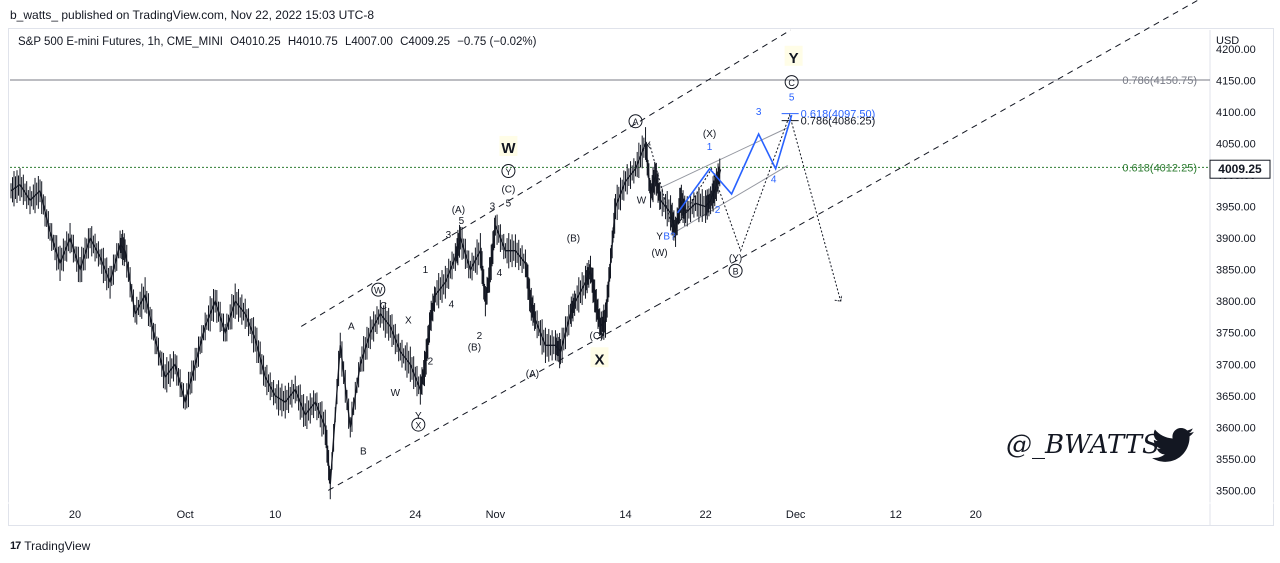  I want to click on tradingview-logo-icon: 17, so click(15, 546).